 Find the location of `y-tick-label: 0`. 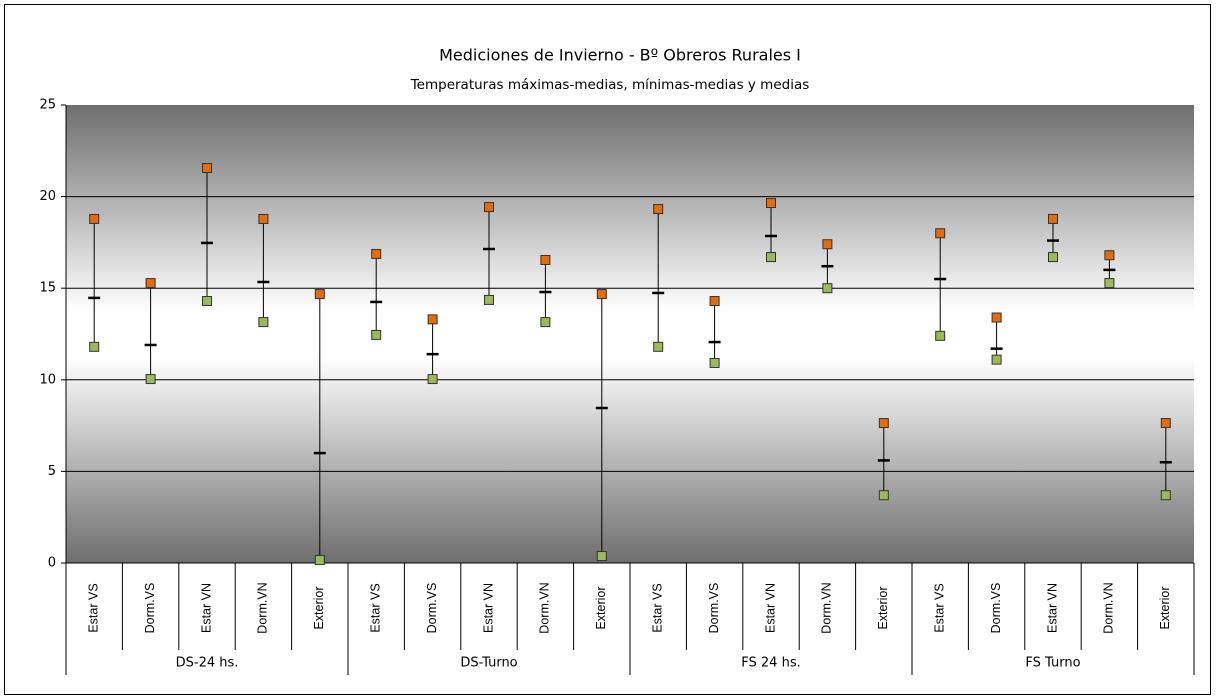

y-tick-label: 0 is located at coordinates (52, 563).